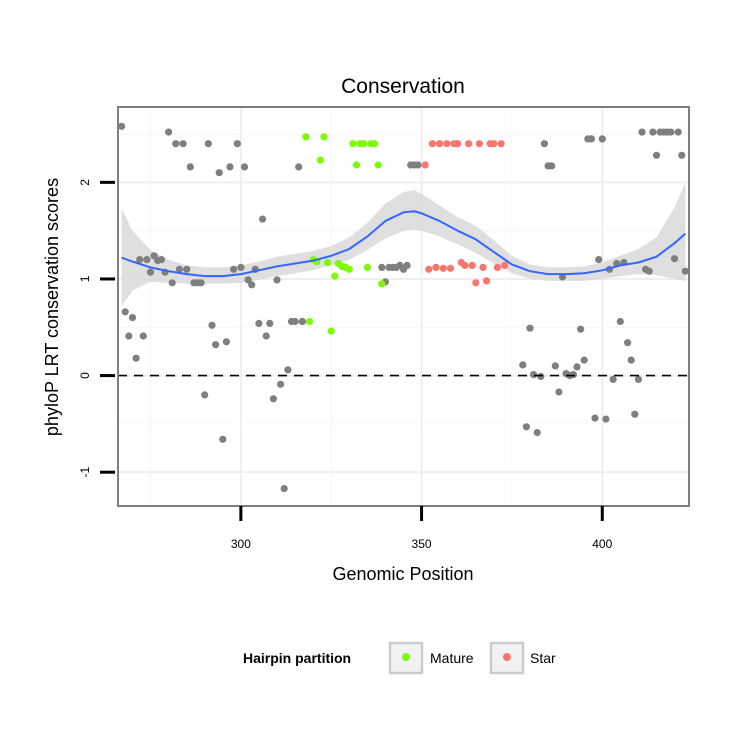 The width and height of the screenshot is (750, 750). What do you see at coordinates (403, 86) in the screenshot?
I see `chart-title: Conservation` at bounding box center [403, 86].